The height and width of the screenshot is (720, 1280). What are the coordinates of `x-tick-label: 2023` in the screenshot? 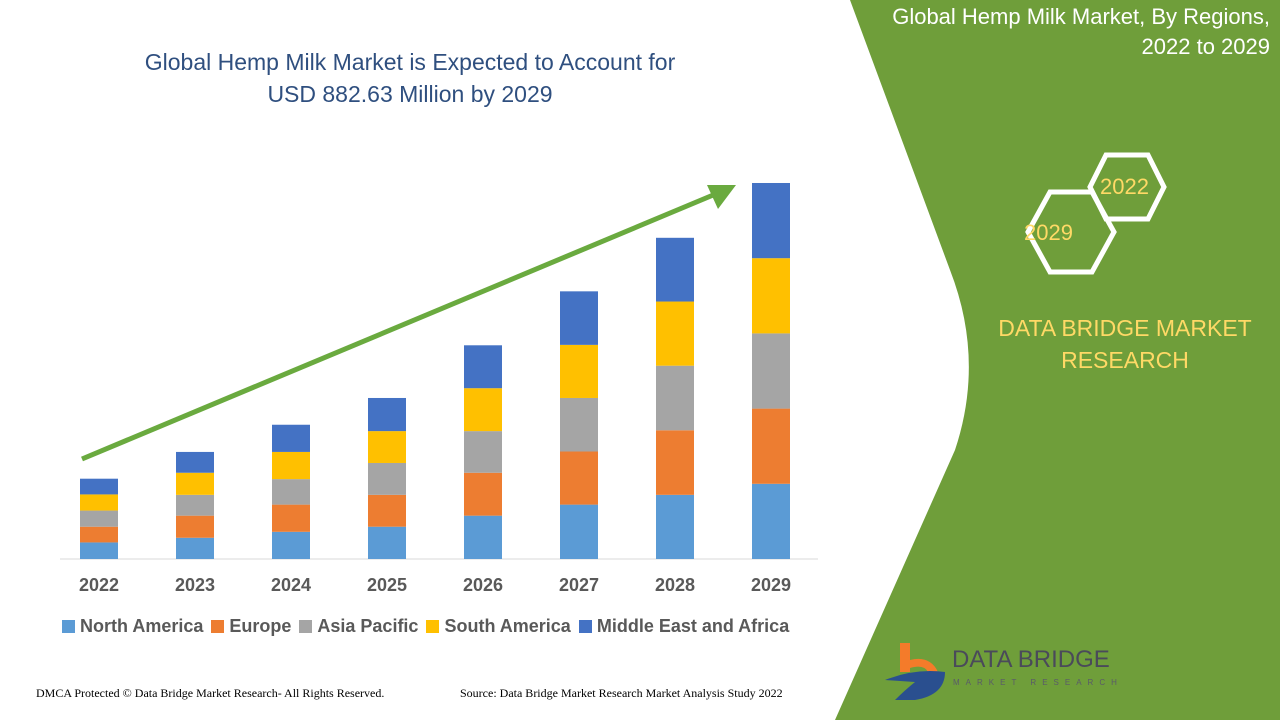 It's located at (195, 585).